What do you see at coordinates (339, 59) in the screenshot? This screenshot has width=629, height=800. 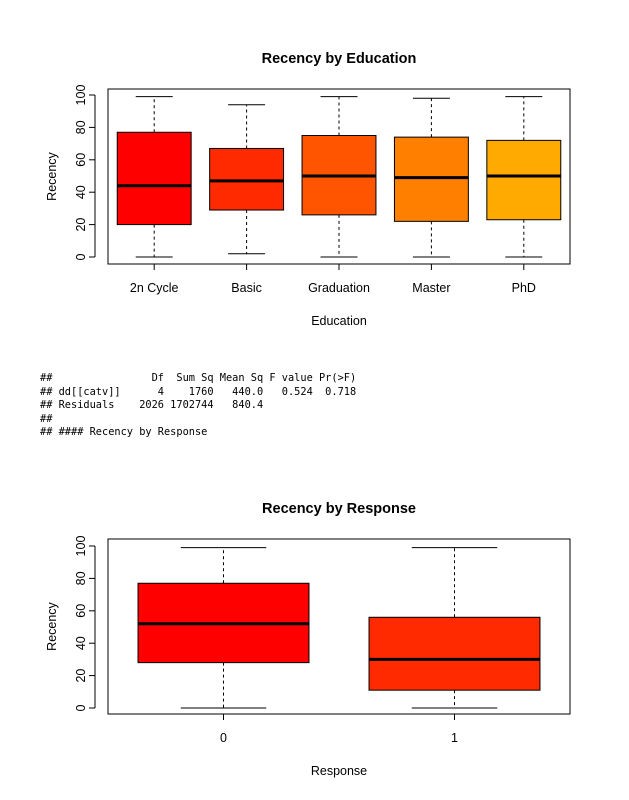 I see `chart-title: Recency by Education` at bounding box center [339, 59].